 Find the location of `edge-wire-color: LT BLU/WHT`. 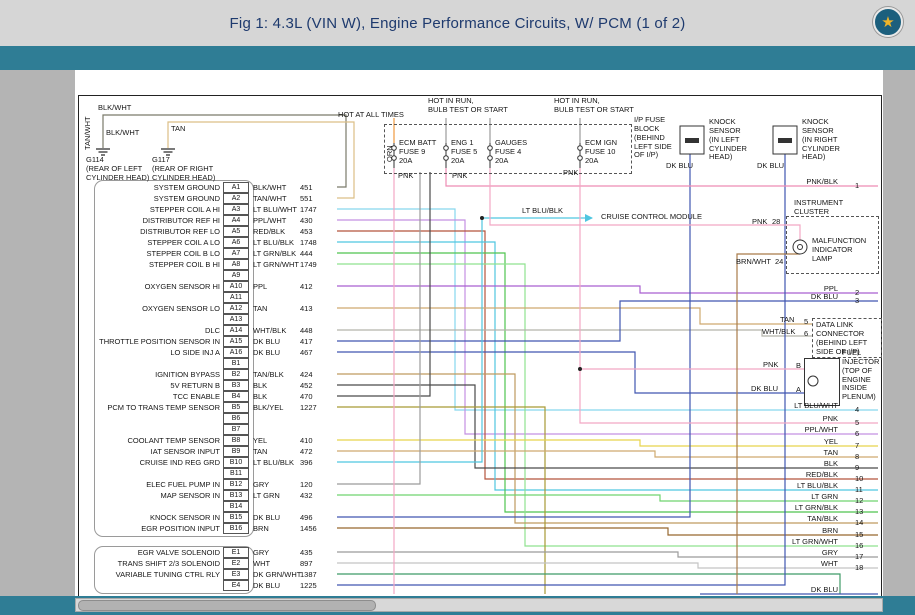

edge-wire-color: LT BLU/WHT is located at coordinates (816, 405).